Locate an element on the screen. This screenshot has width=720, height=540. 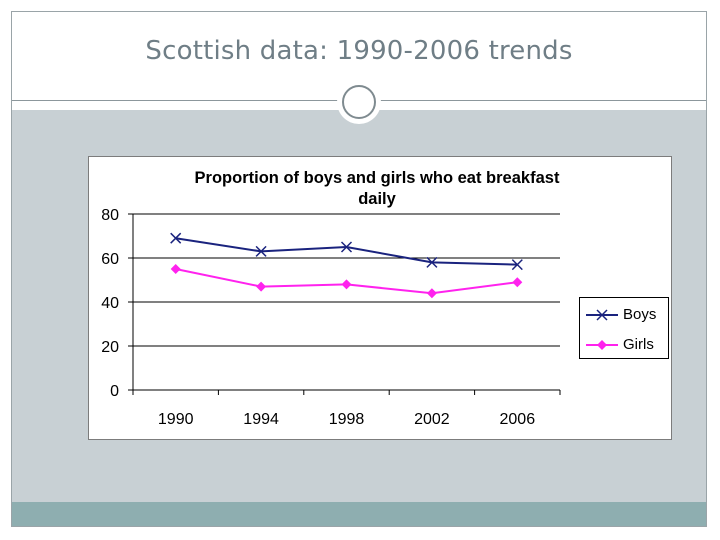
legend-label-boys: Boys is located at coordinates (640, 314).